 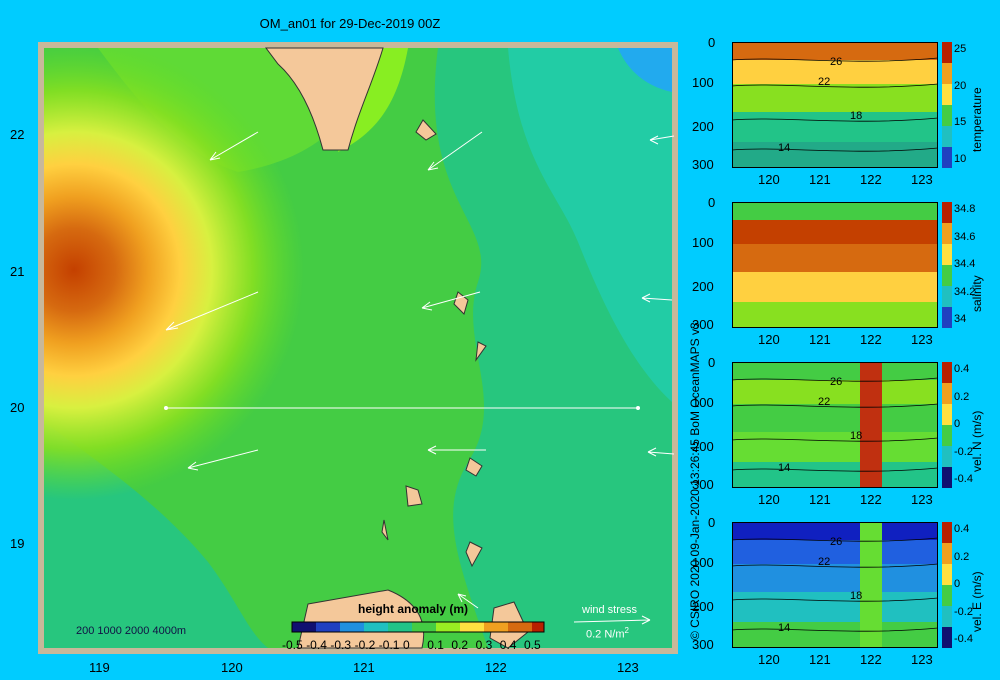 I want to click on lat-tick: 19, so click(x=17, y=543).